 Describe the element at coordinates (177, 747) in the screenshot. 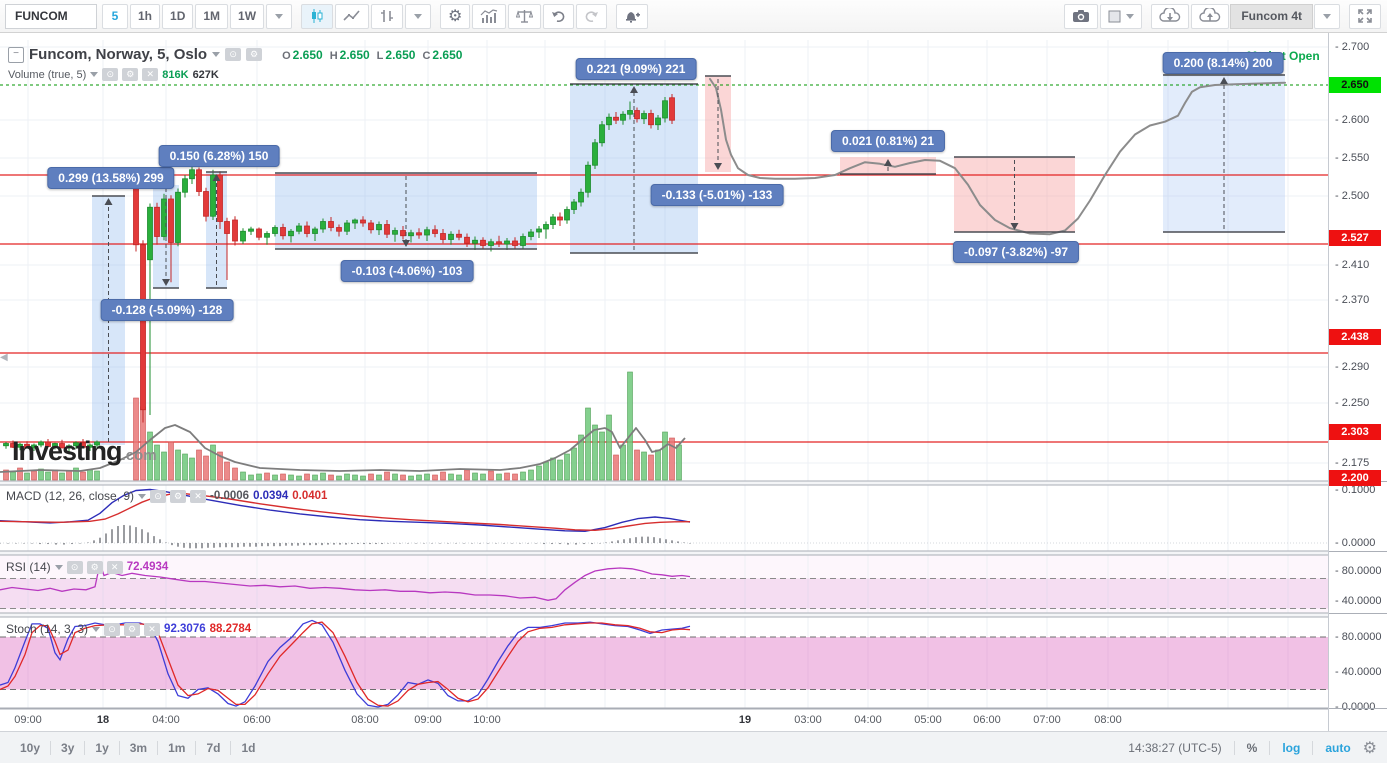

I see `range-button-1m: 1m` at that location.